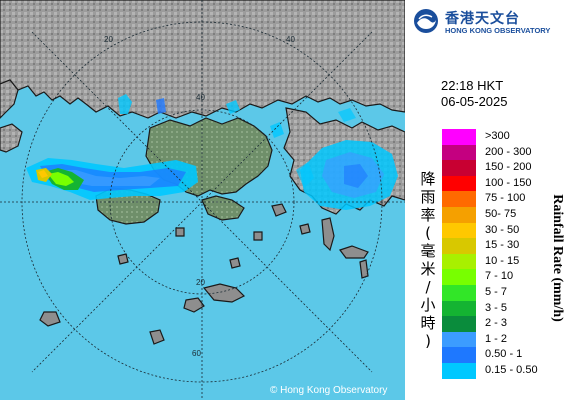  What do you see at coordinates (496, 338) in the screenshot?
I see `legend-label: 1 - 2` at bounding box center [496, 338].